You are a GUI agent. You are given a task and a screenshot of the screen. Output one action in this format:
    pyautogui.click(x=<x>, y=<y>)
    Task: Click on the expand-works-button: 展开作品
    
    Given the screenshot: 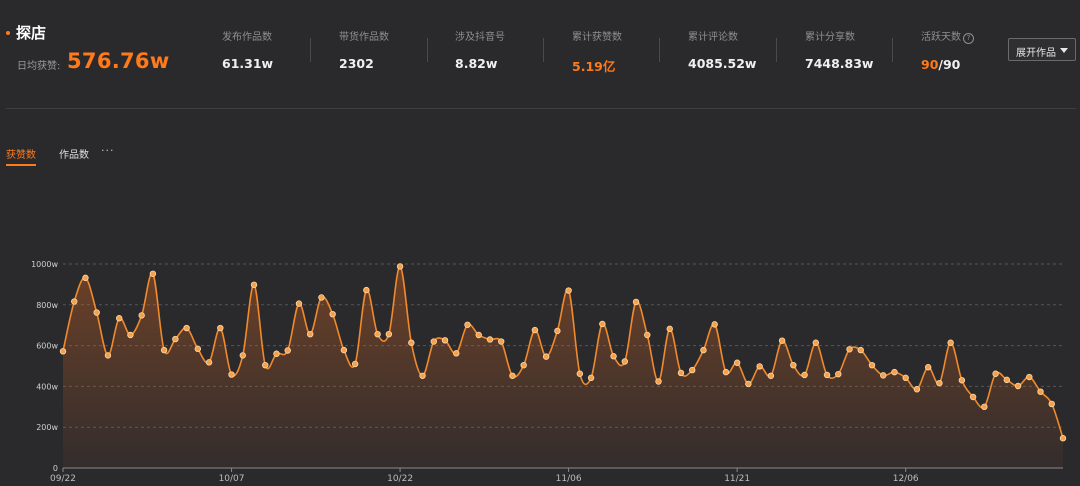 What is the action you would take?
    pyautogui.click(x=1042, y=49)
    